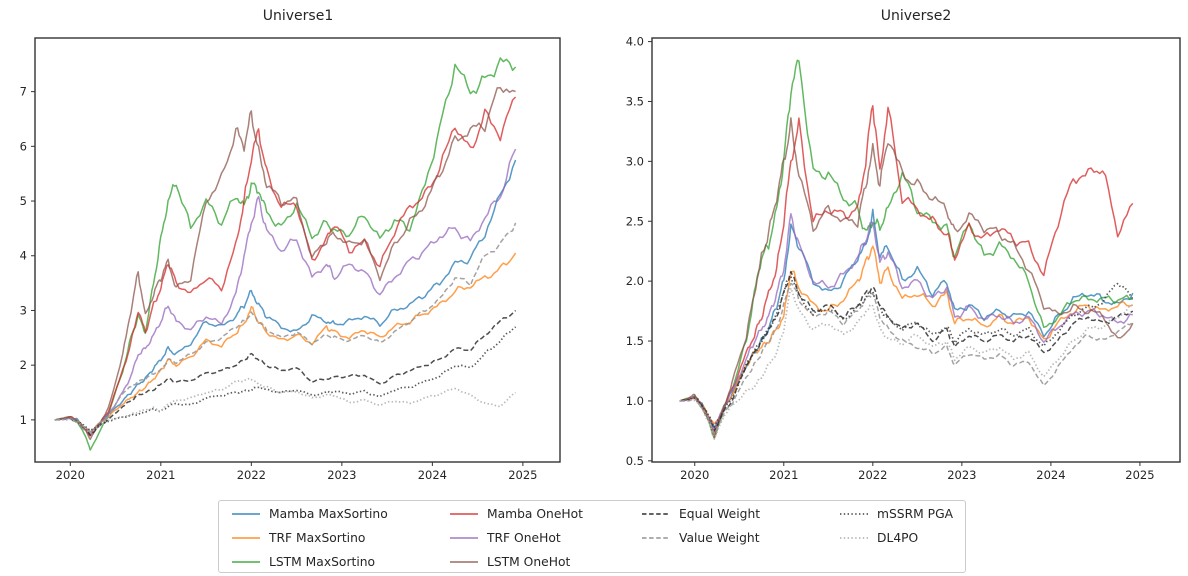 This screenshot has height=576, width=1188. Describe the element at coordinates (635, 461) in the screenshot. I see `y-tick-label: 0.5` at that location.